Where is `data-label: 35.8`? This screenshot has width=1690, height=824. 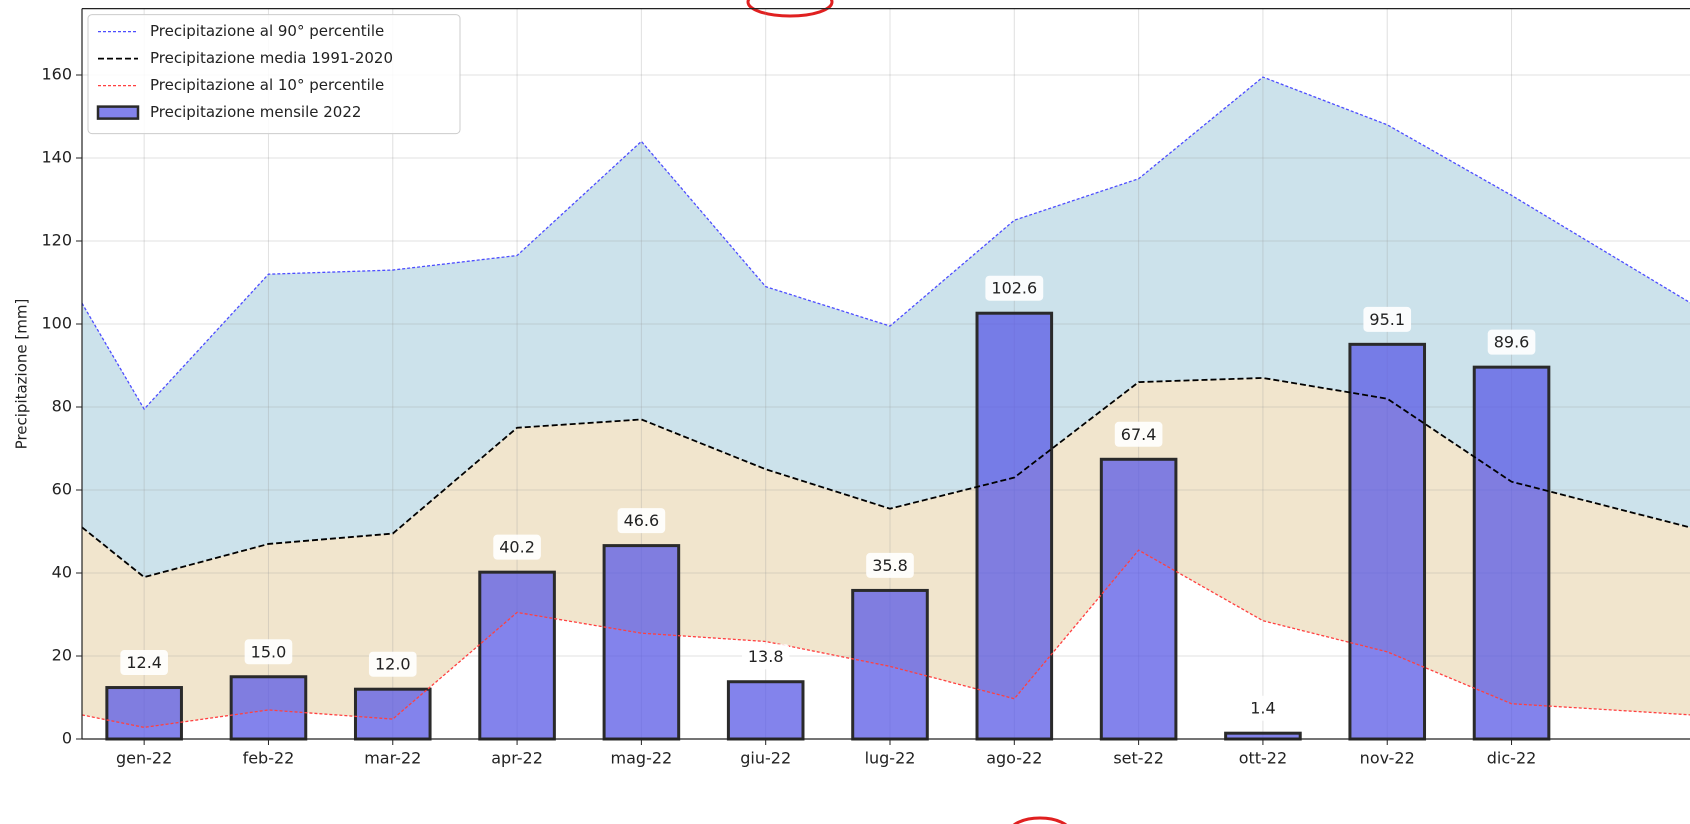 data-label: 35.8 is located at coordinates (890, 565).